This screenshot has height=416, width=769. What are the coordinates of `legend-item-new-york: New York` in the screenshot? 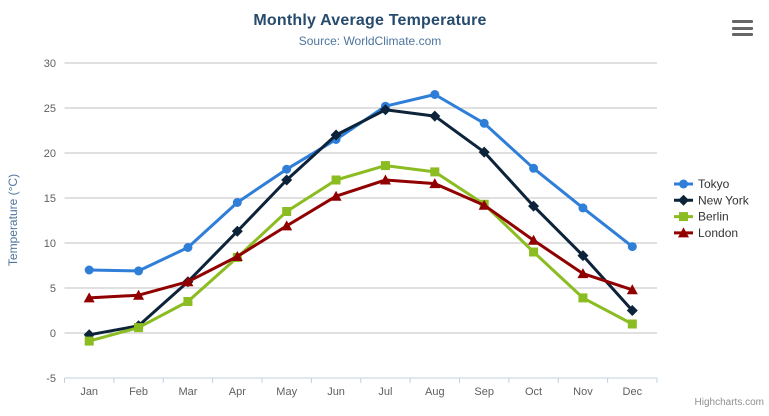 It's located at (712, 200).